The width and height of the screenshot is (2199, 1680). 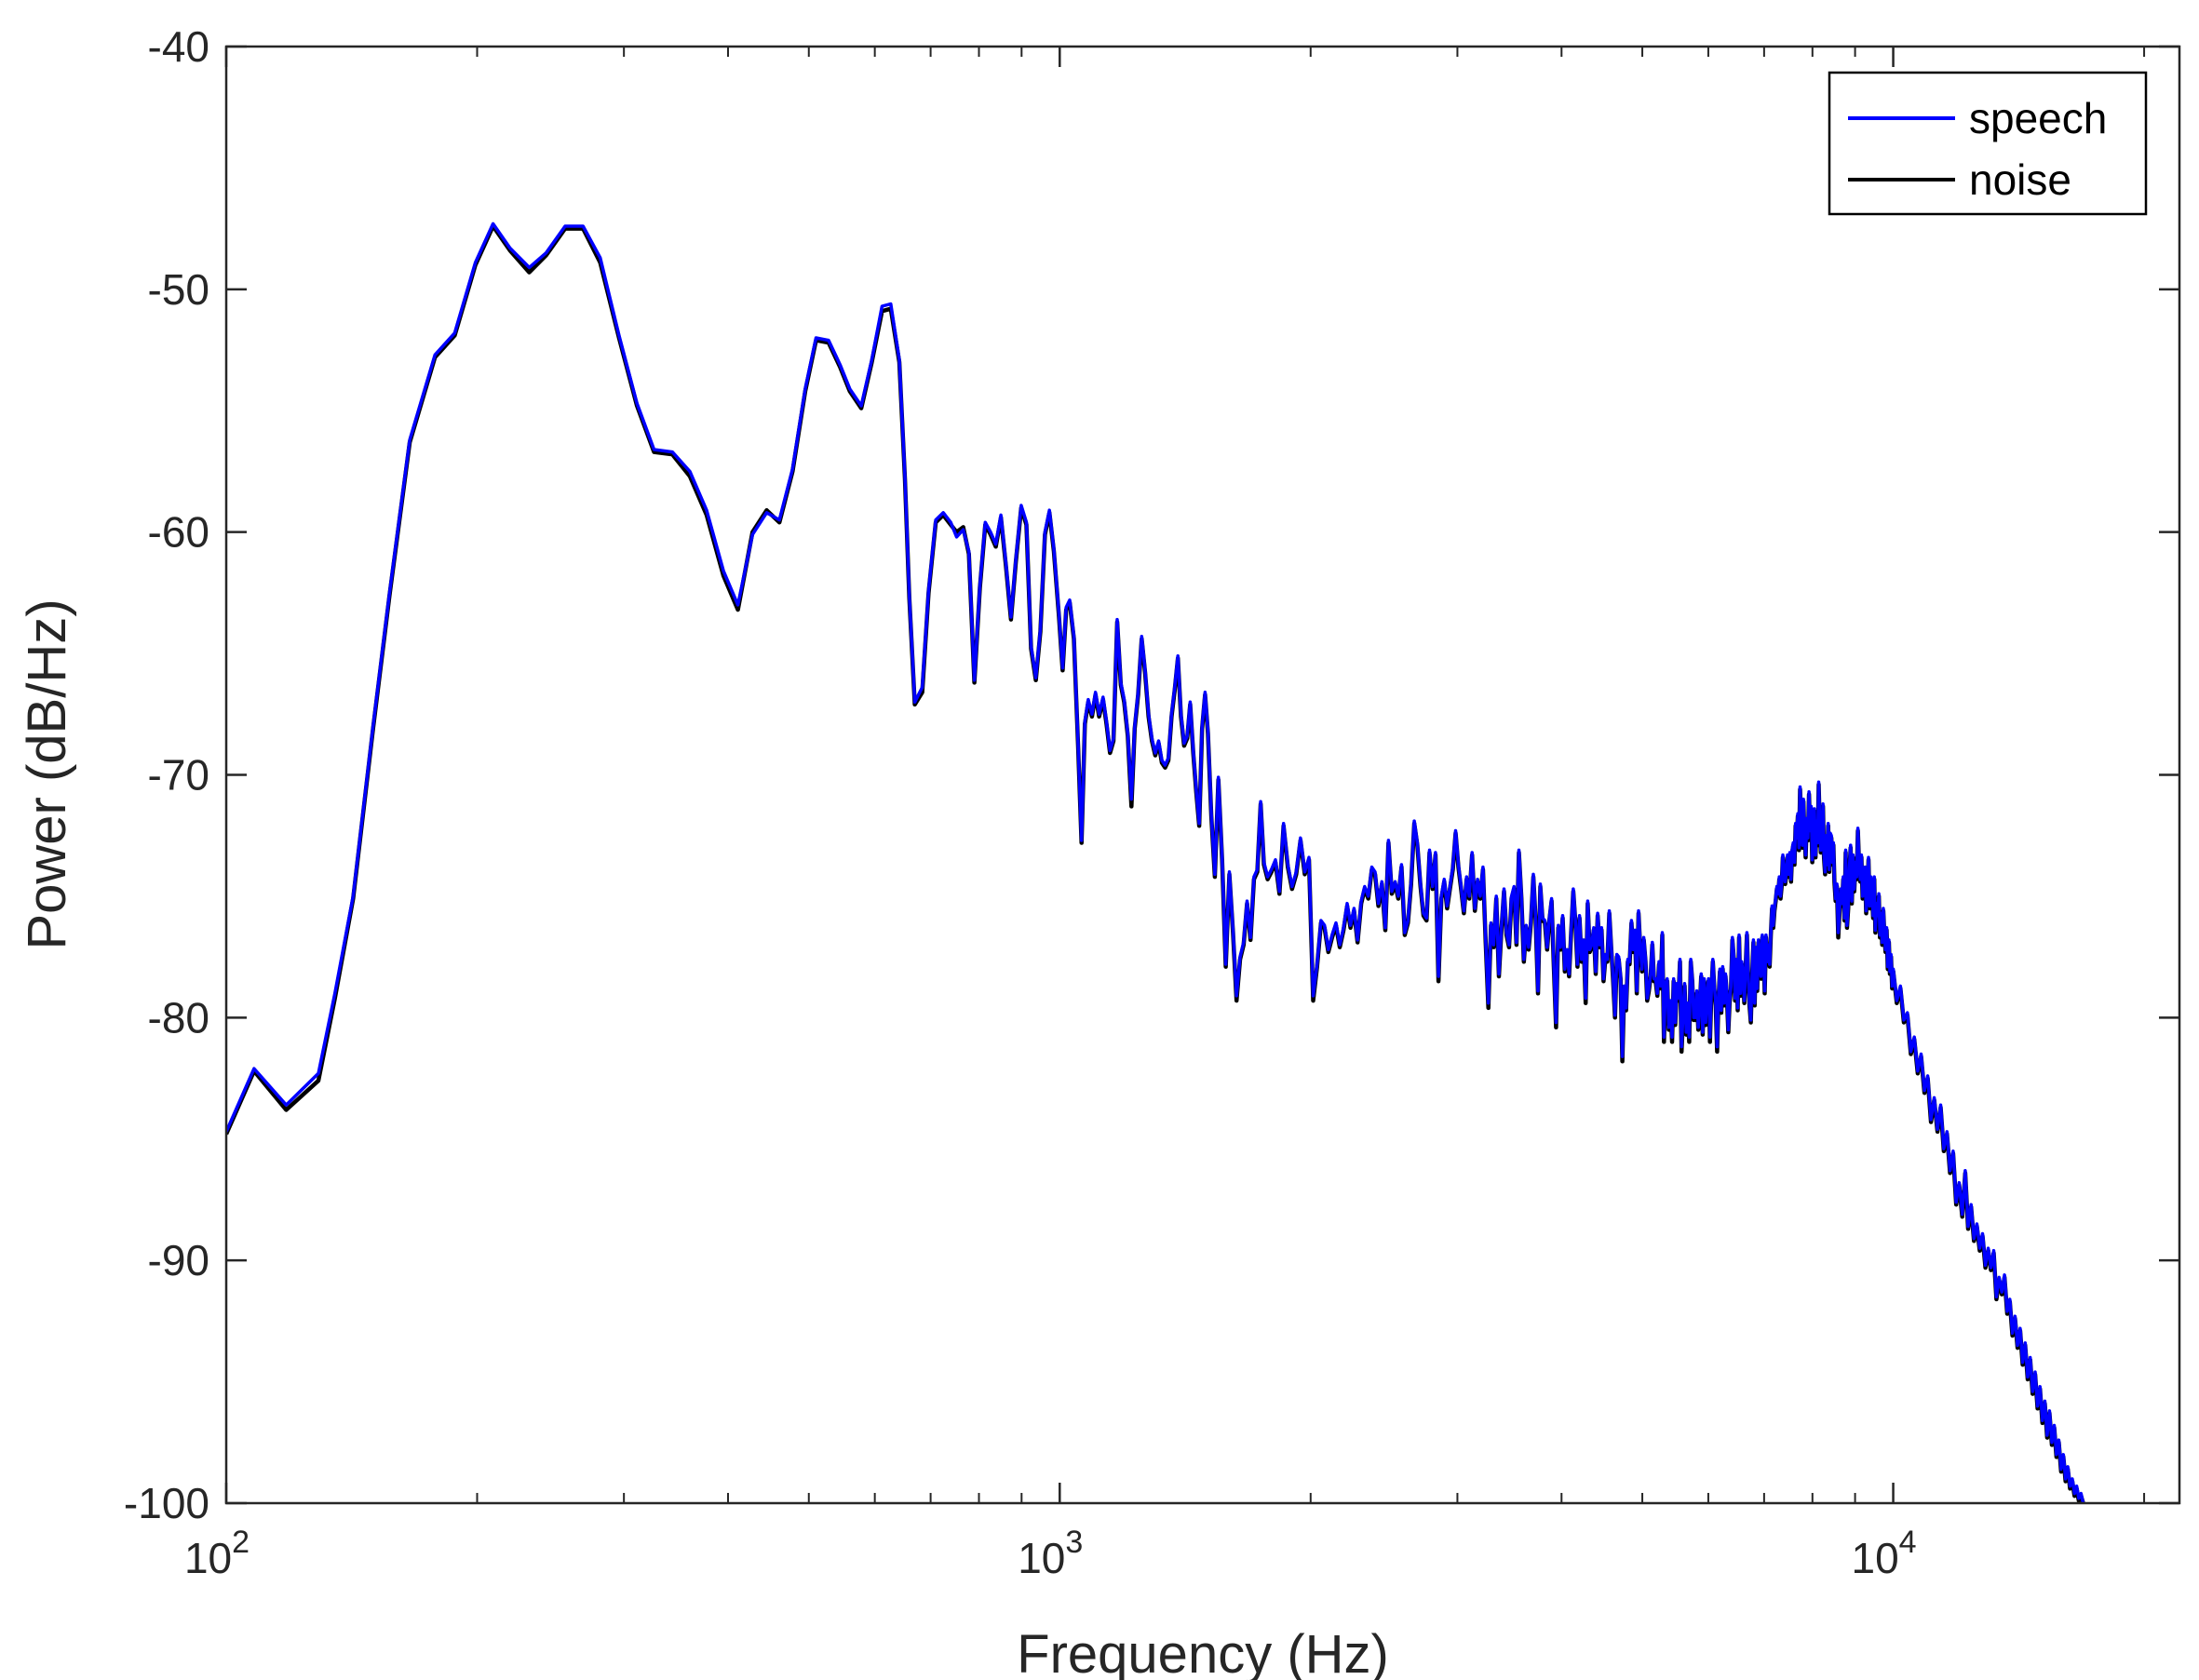 I want to click on x-tick-exponent: 3, so click(x=1074, y=1542).